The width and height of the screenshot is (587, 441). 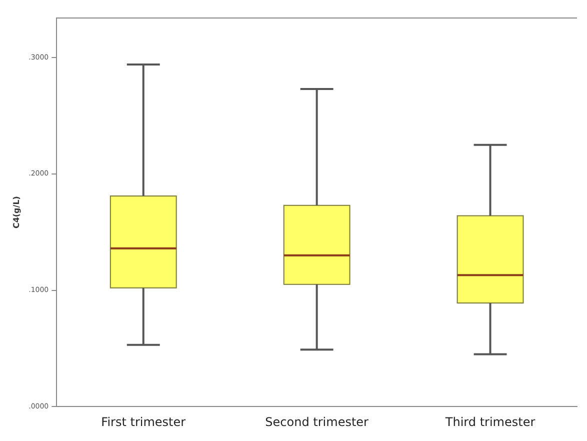 What do you see at coordinates (143, 421) in the screenshot?
I see `x-tick-label: First trimester` at bounding box center [143, 421].